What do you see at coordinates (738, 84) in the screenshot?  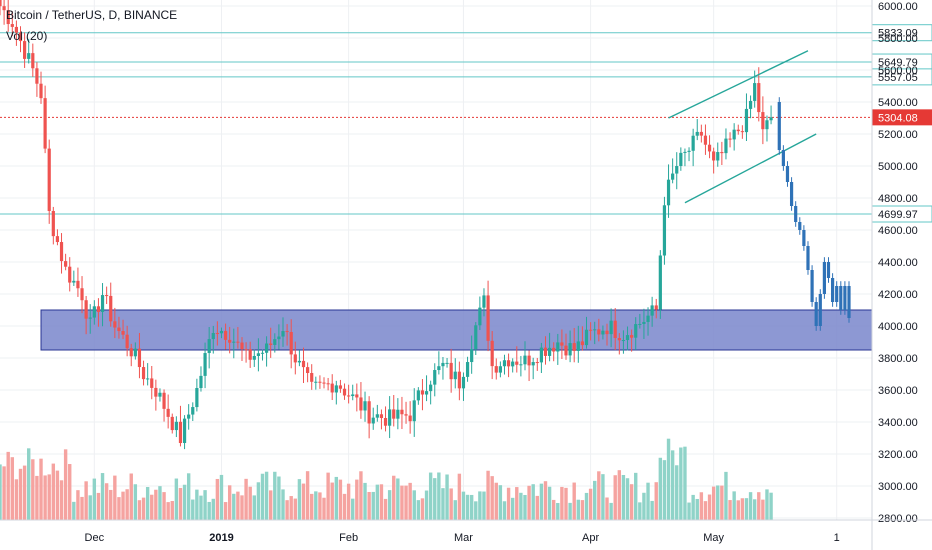 I see `wedge-upper-line` at bounding box center [738, 84].